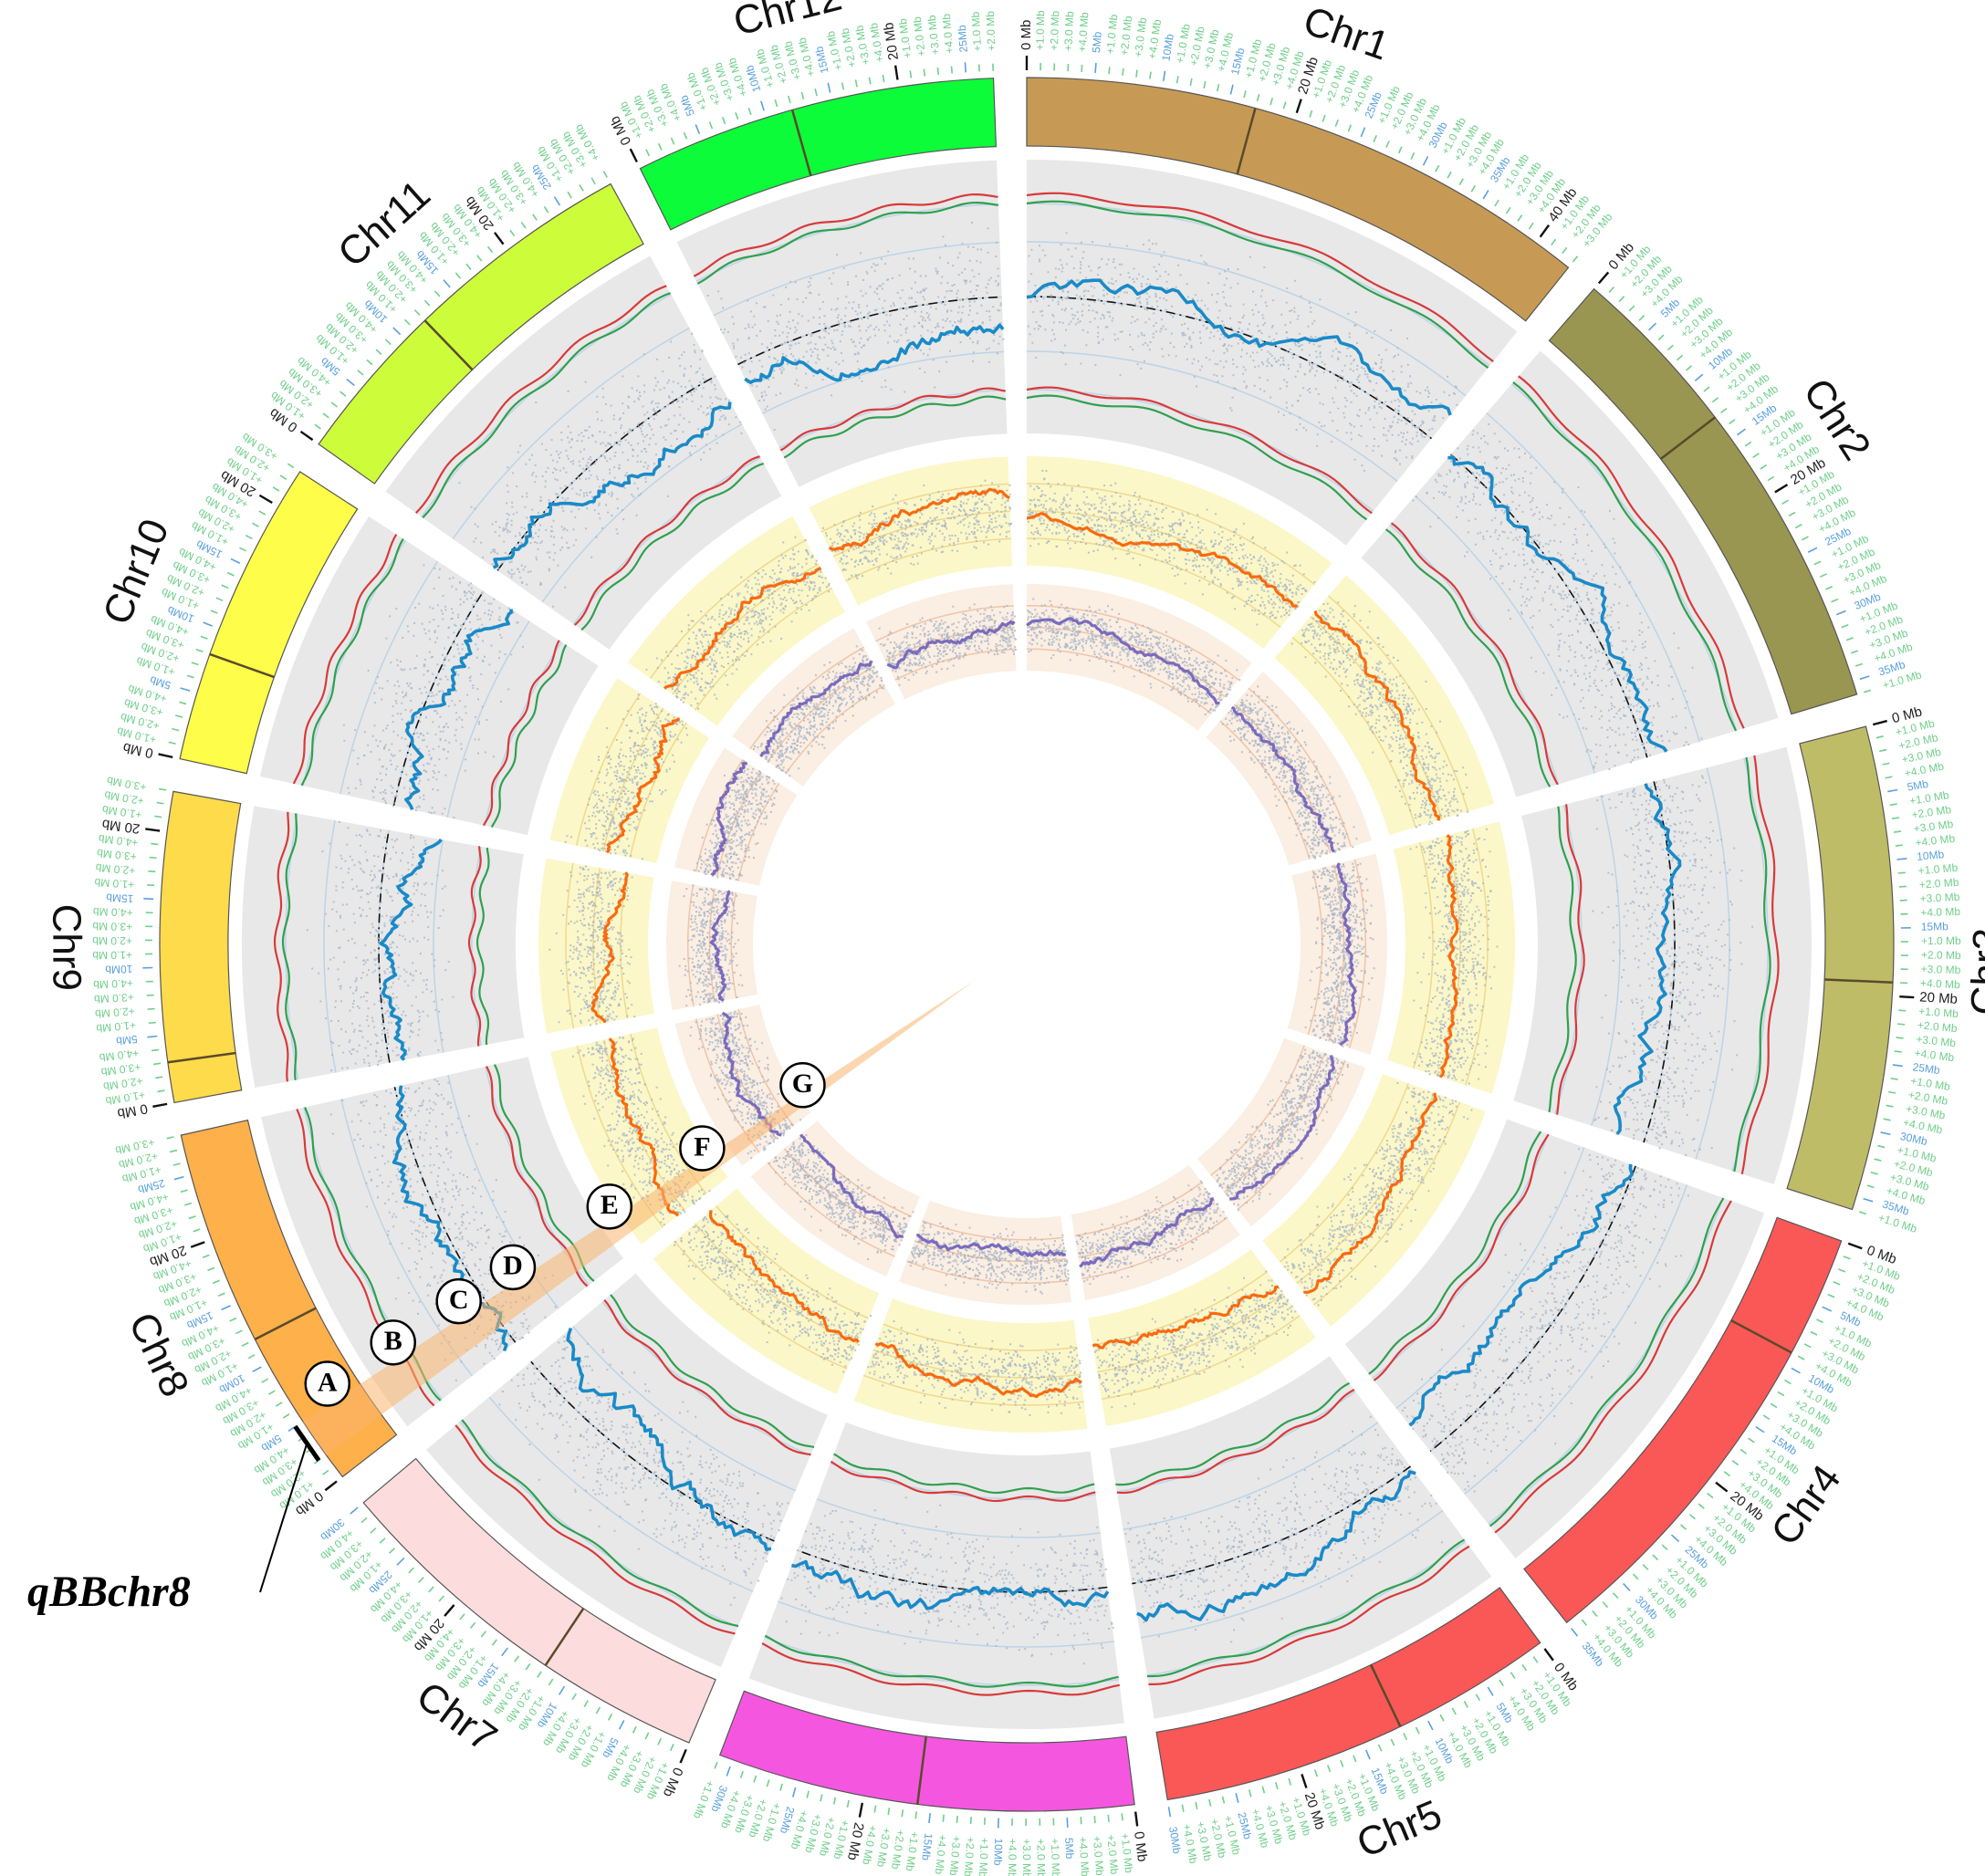  Describe the element at coordinates (1936, 841) in the screenshot. I see `tick-label: +4.0 Mb` at that location.